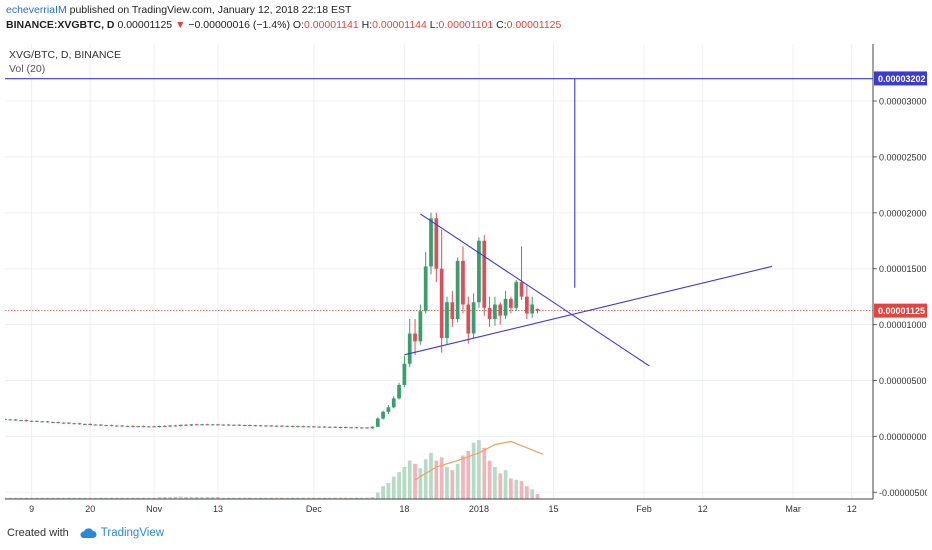  I want to click on x-tick-label: 9, so click(31, 509).